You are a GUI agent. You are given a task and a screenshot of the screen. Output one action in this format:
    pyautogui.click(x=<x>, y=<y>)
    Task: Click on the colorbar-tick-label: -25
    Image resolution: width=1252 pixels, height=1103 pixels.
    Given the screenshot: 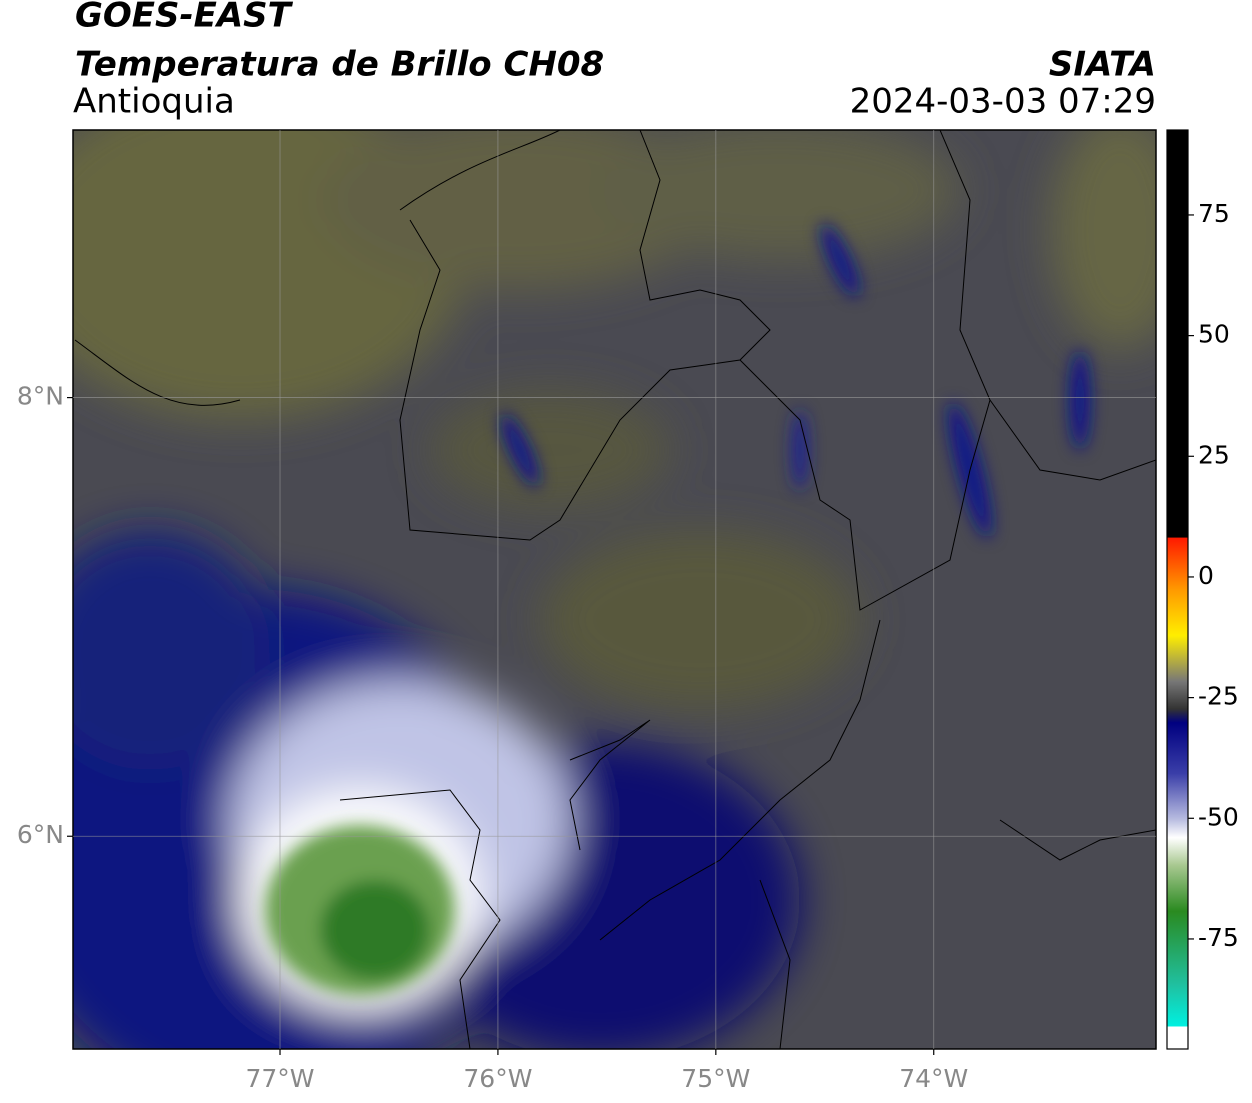 What is the action you would take?
    pyautogui.click(x=1218, y=696)
    